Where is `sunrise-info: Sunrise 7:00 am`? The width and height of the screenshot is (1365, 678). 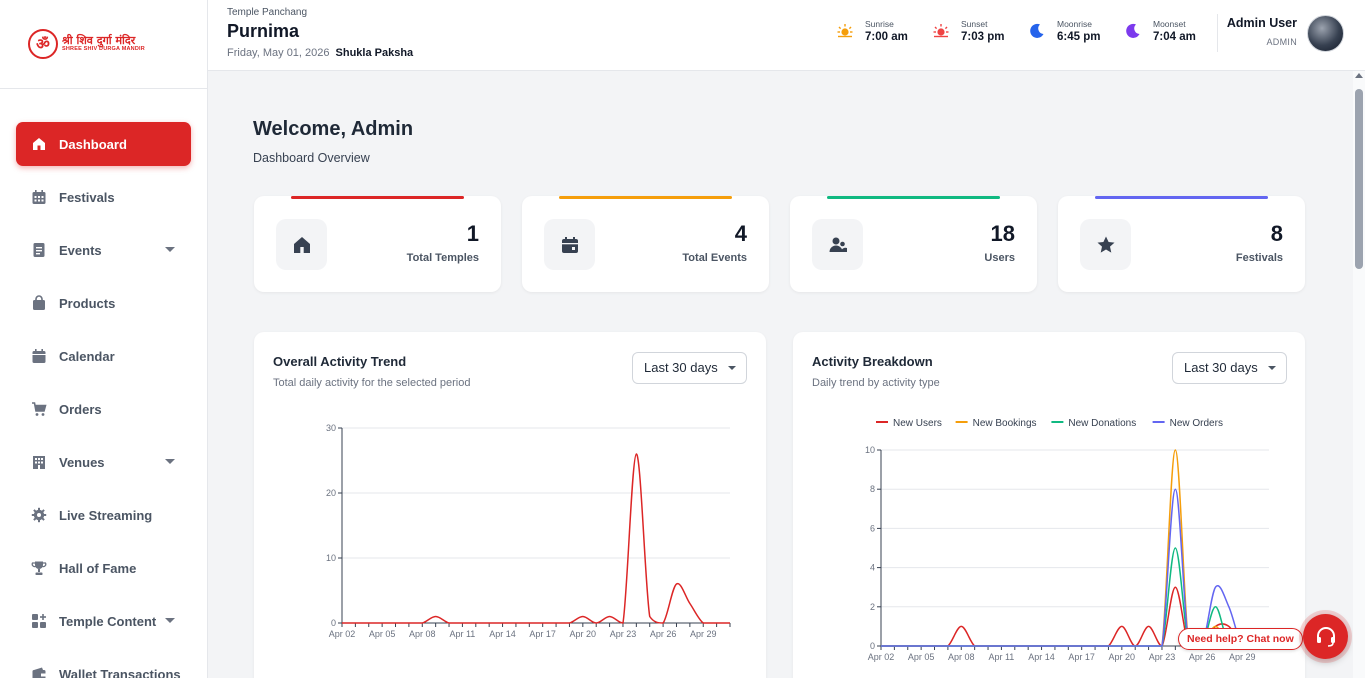 sunrise-info: Sunrise 7:00 am is located at coordinates (872, 31).